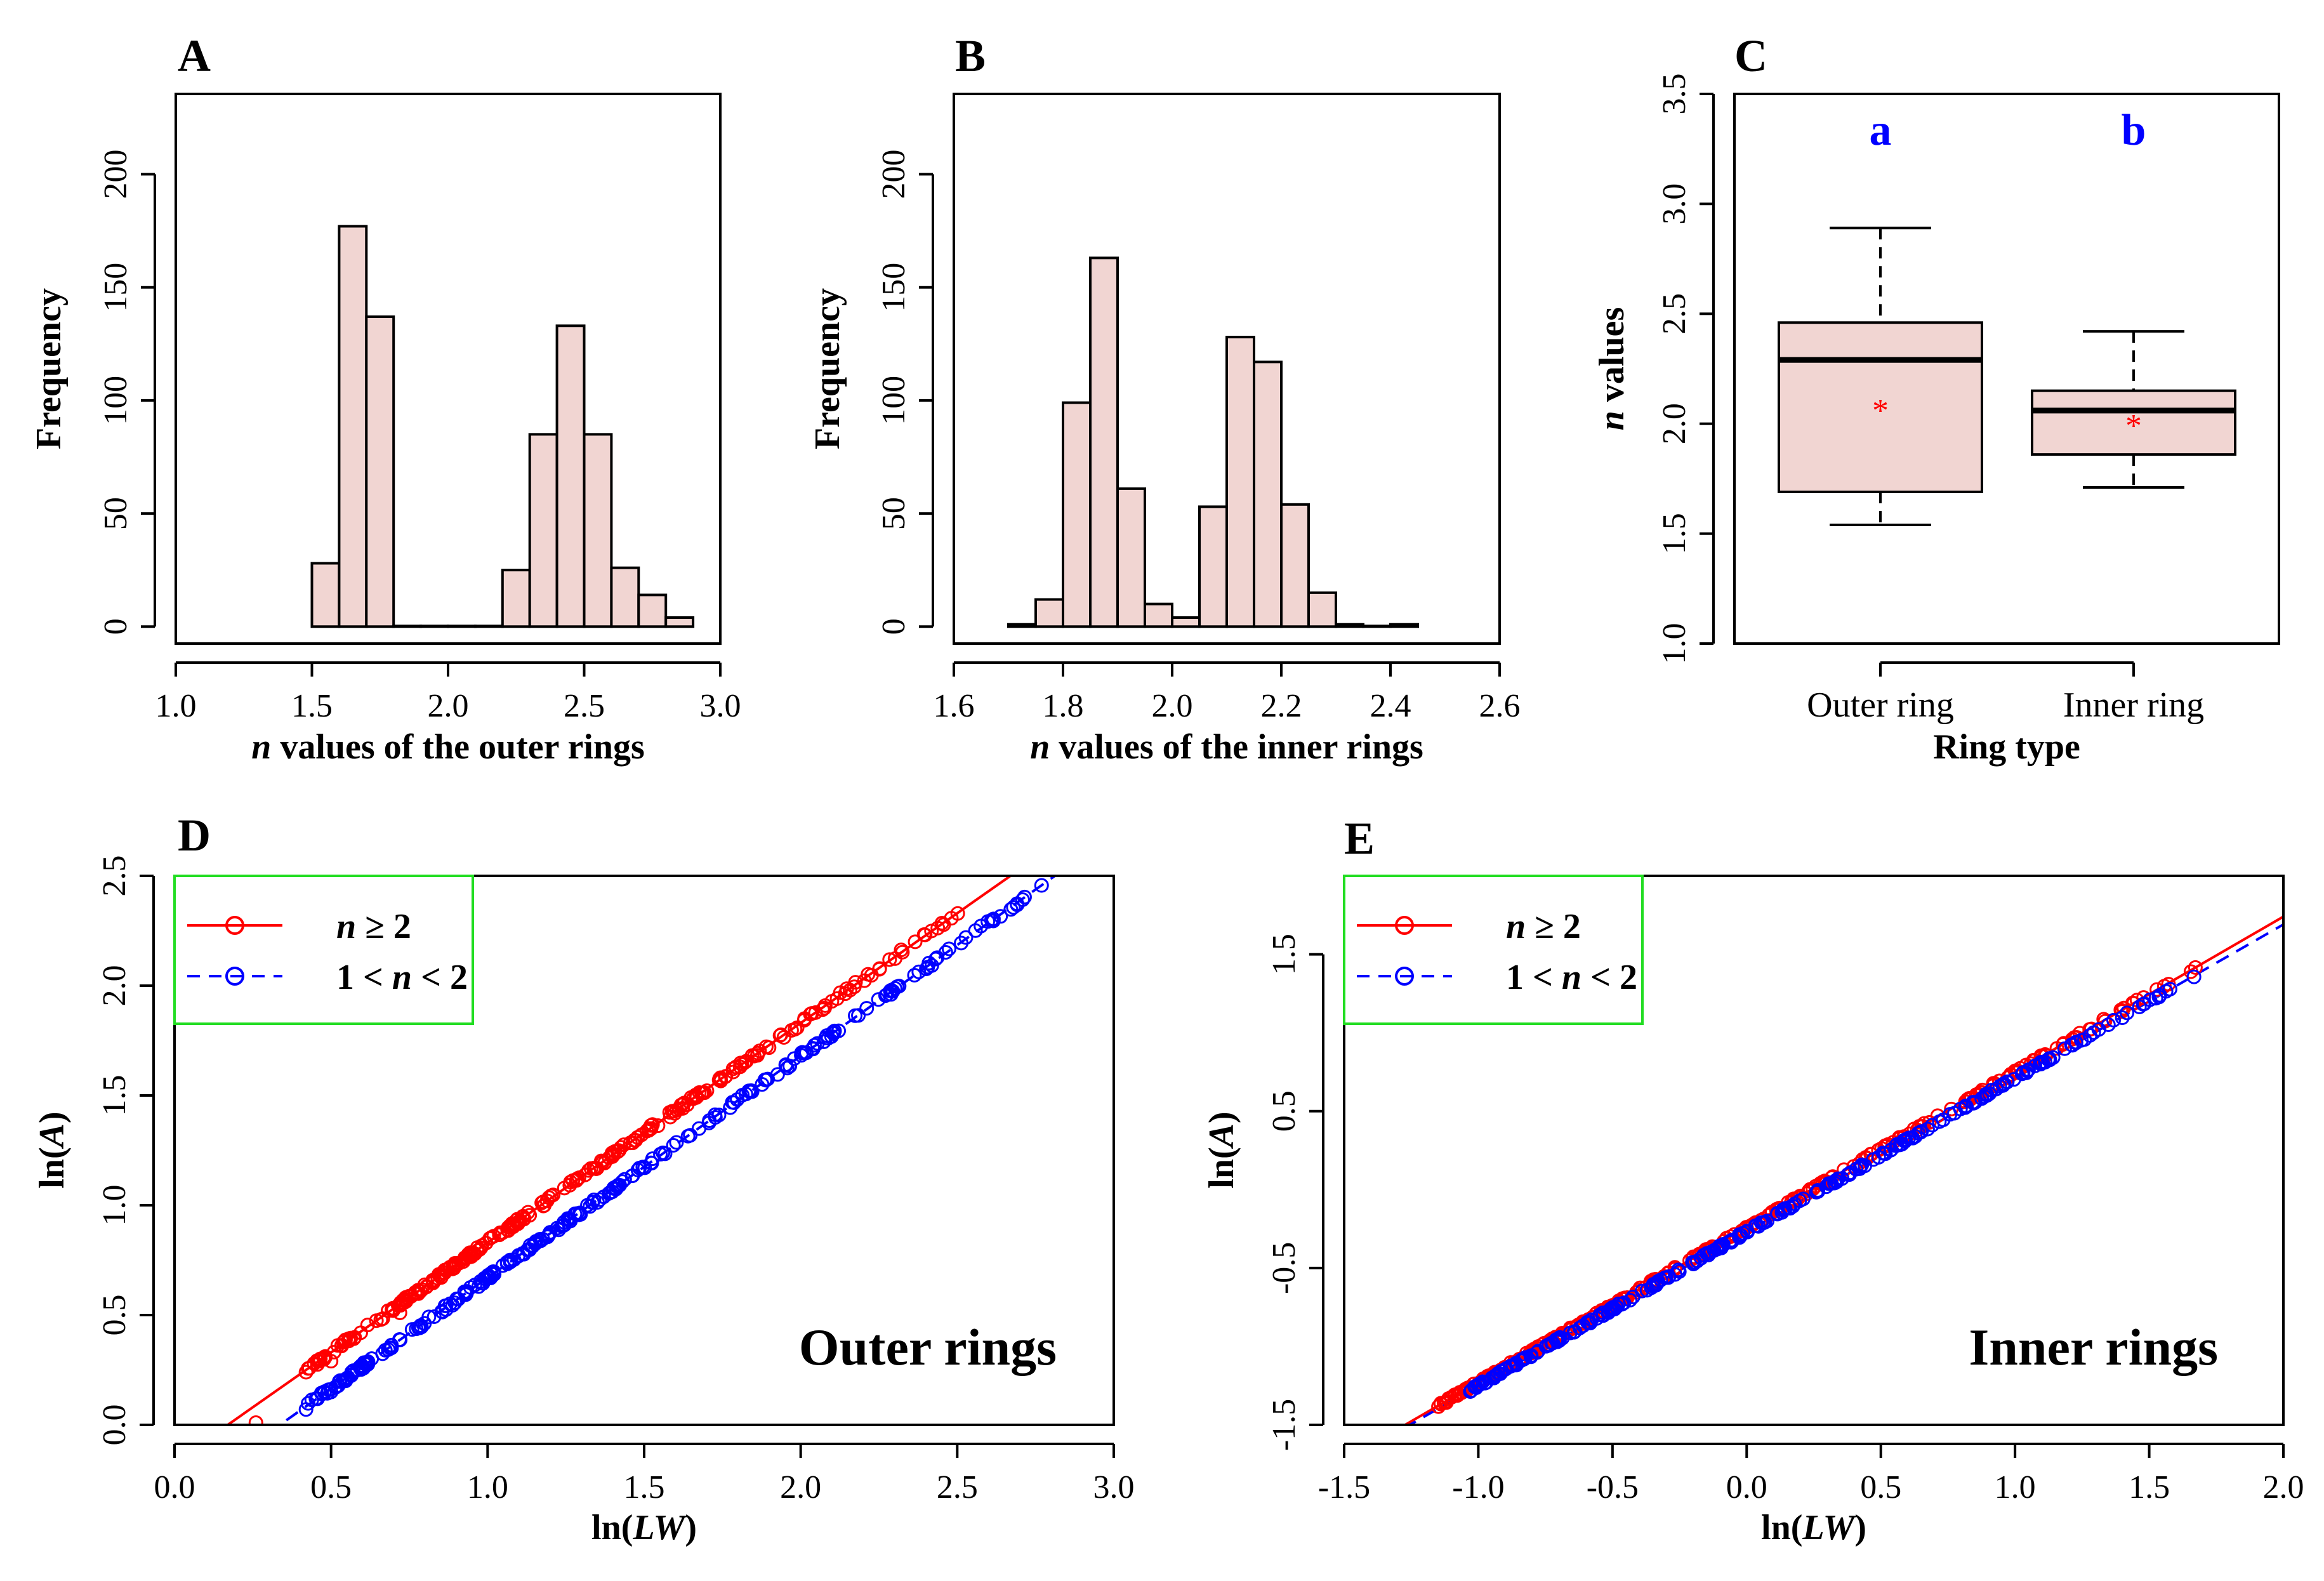 This screenshot has width=2324, height=1581. Describe the element at coordinates (970, 56) in the screenshot. I see `panel-label-b: B` at that location.